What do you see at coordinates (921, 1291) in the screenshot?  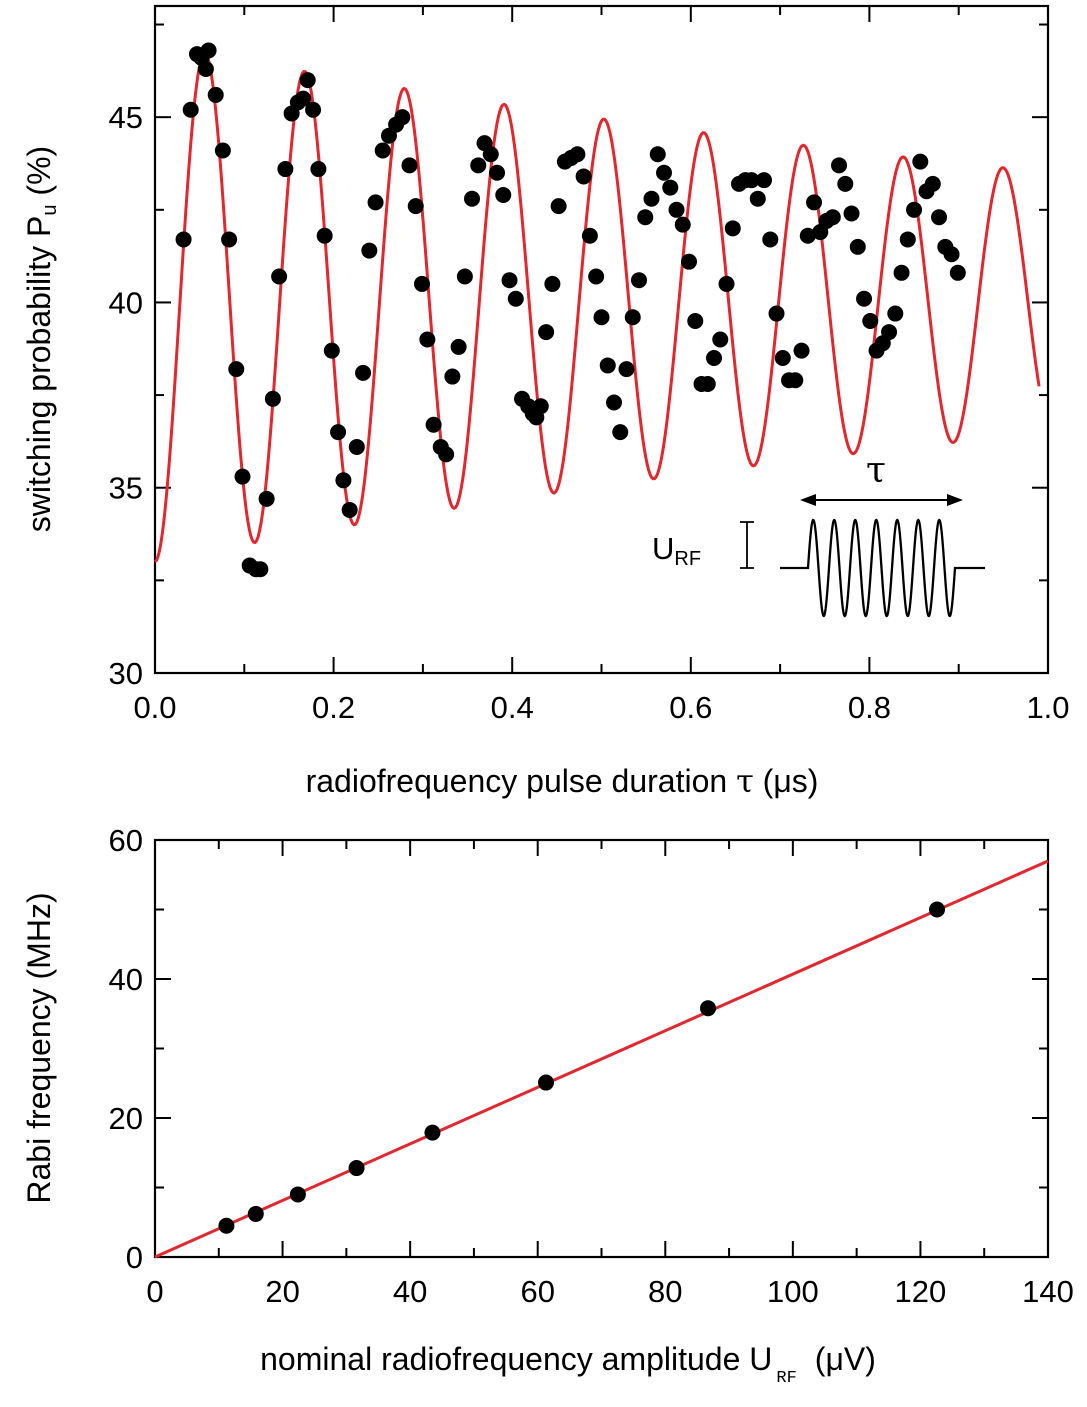 I see `x-tick-label: 120` at bounding box center [921, 1291].